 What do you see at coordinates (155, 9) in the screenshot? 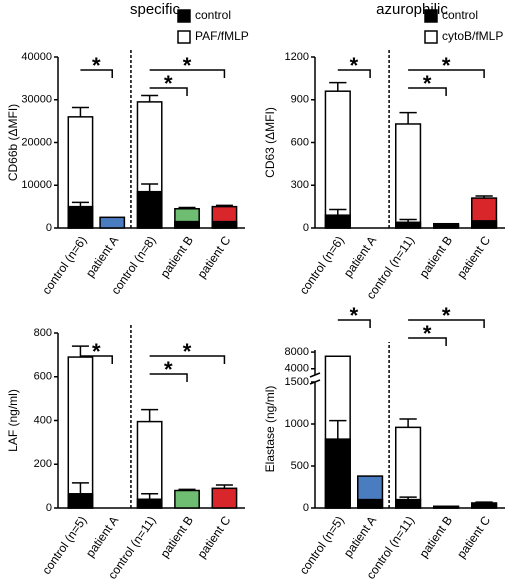
I see `column-title: specific` at bounding box center [155, 9].